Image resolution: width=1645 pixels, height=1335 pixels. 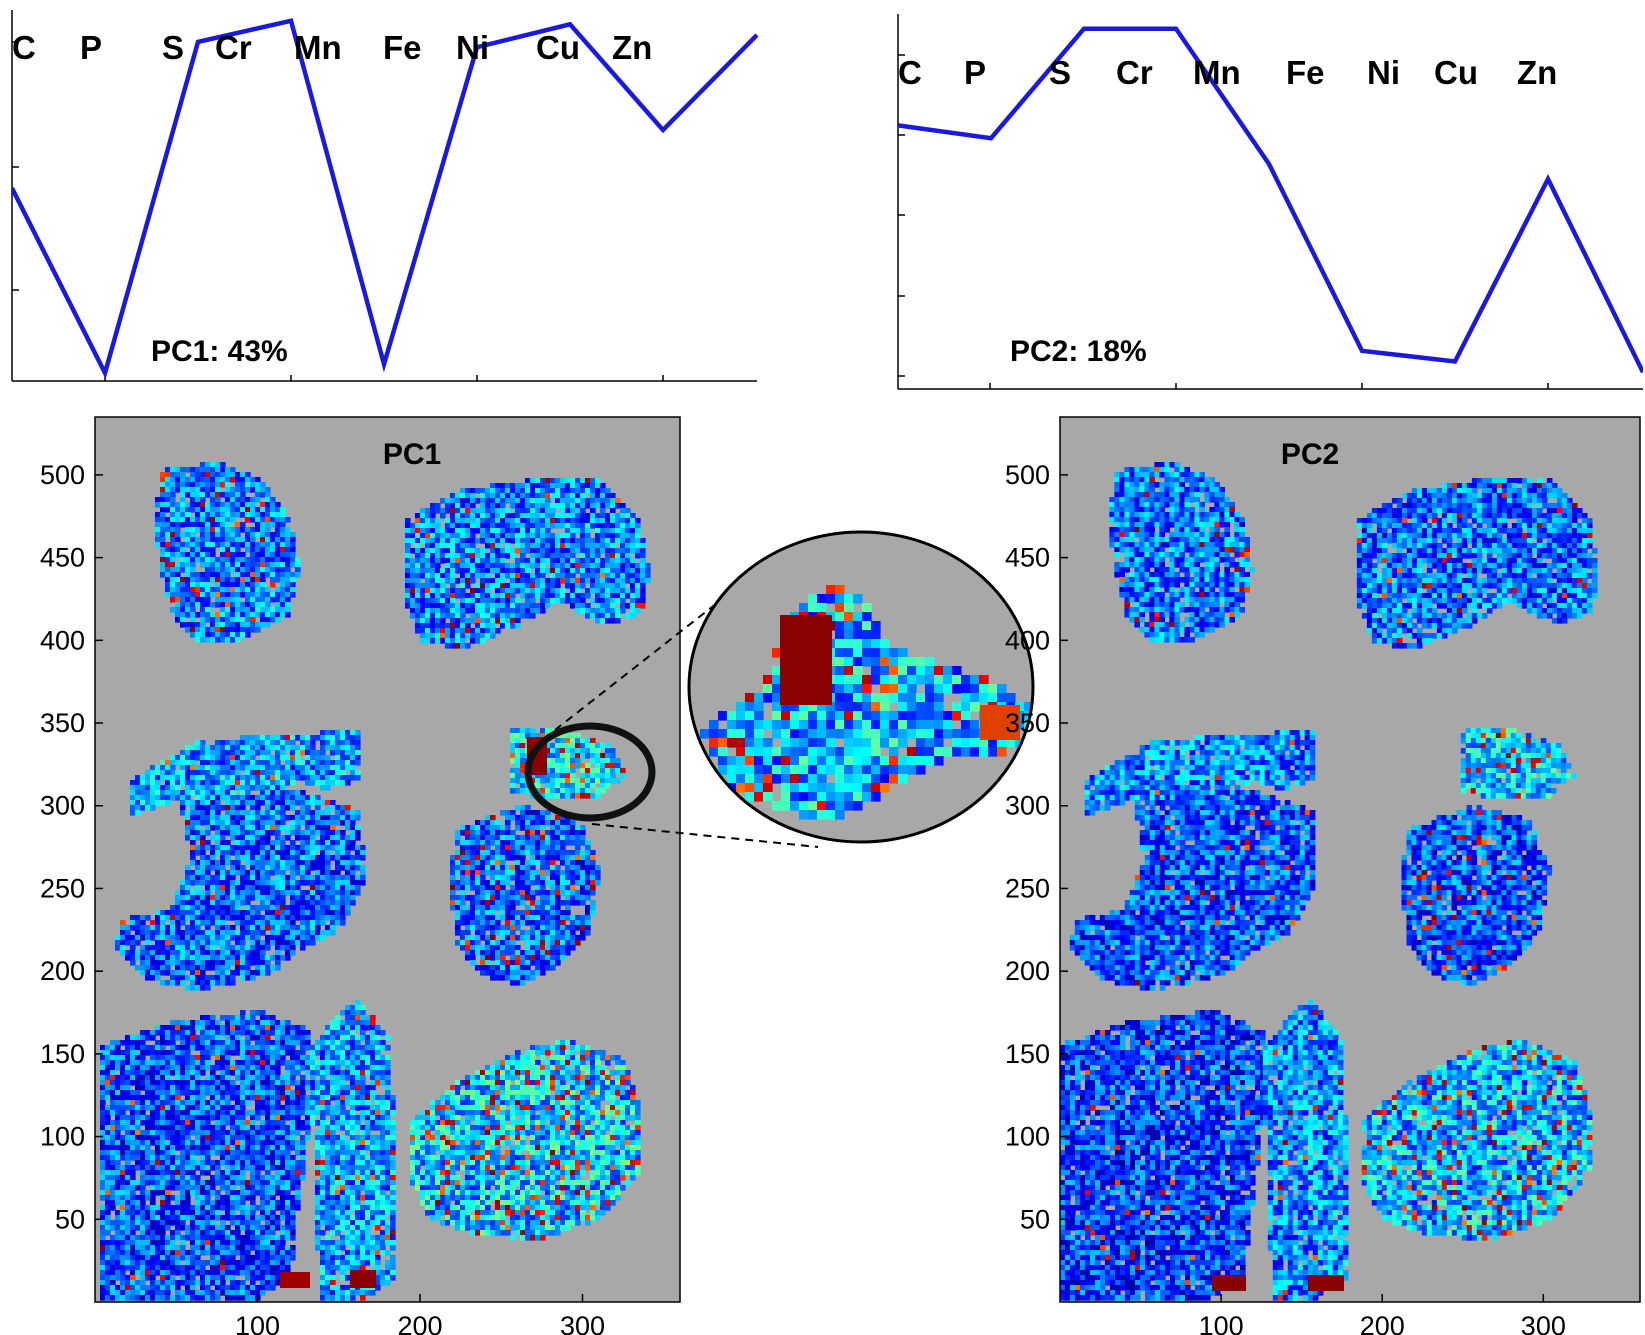 What do you see at coordinates (1134, 72) in the screenshot?
I see `pc2-element-label-cr: Cr` at bounding box center [1134, 72].